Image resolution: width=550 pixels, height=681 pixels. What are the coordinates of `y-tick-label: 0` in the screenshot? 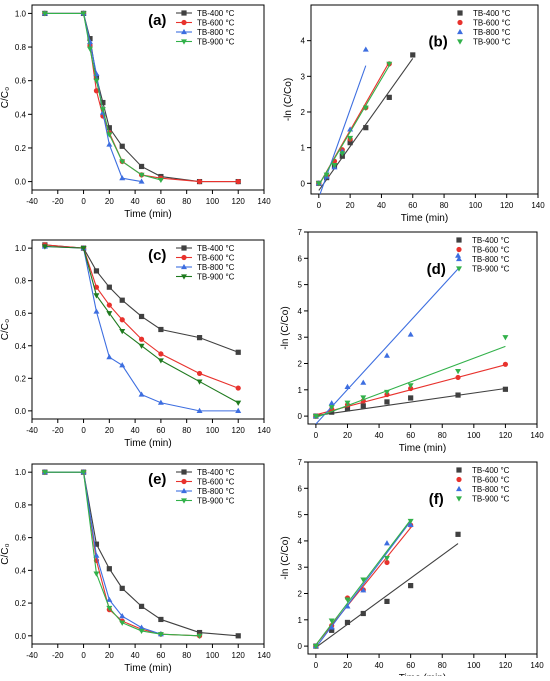 It's located at (300, 646).